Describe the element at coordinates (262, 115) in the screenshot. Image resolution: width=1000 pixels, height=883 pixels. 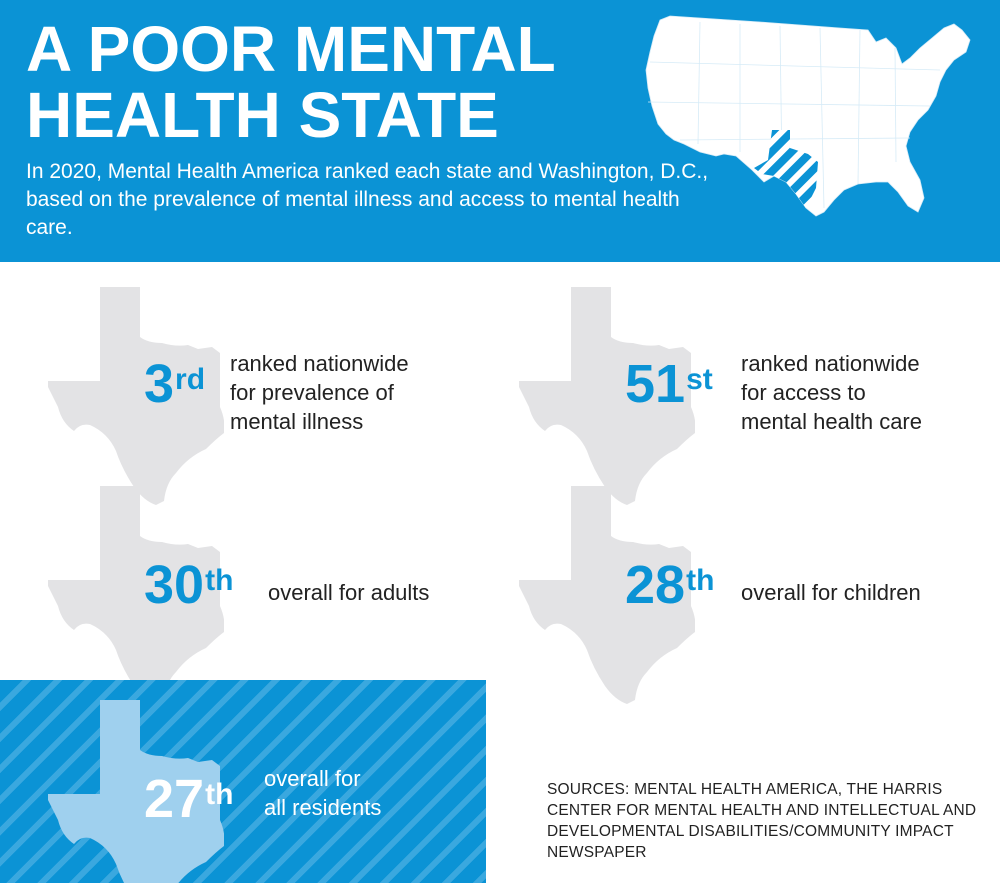
I see `title-line-2: HEALTH STATE` at that location.